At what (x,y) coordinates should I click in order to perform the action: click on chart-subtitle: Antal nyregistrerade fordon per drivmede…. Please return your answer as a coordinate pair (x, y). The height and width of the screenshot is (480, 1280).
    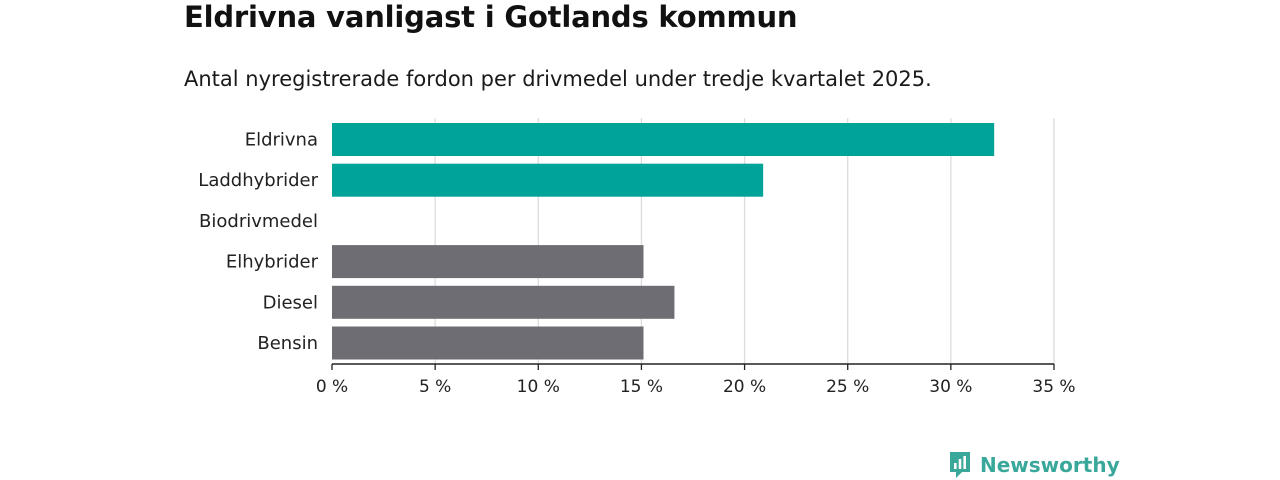
    Looking at the image, I should click on (558, 79).